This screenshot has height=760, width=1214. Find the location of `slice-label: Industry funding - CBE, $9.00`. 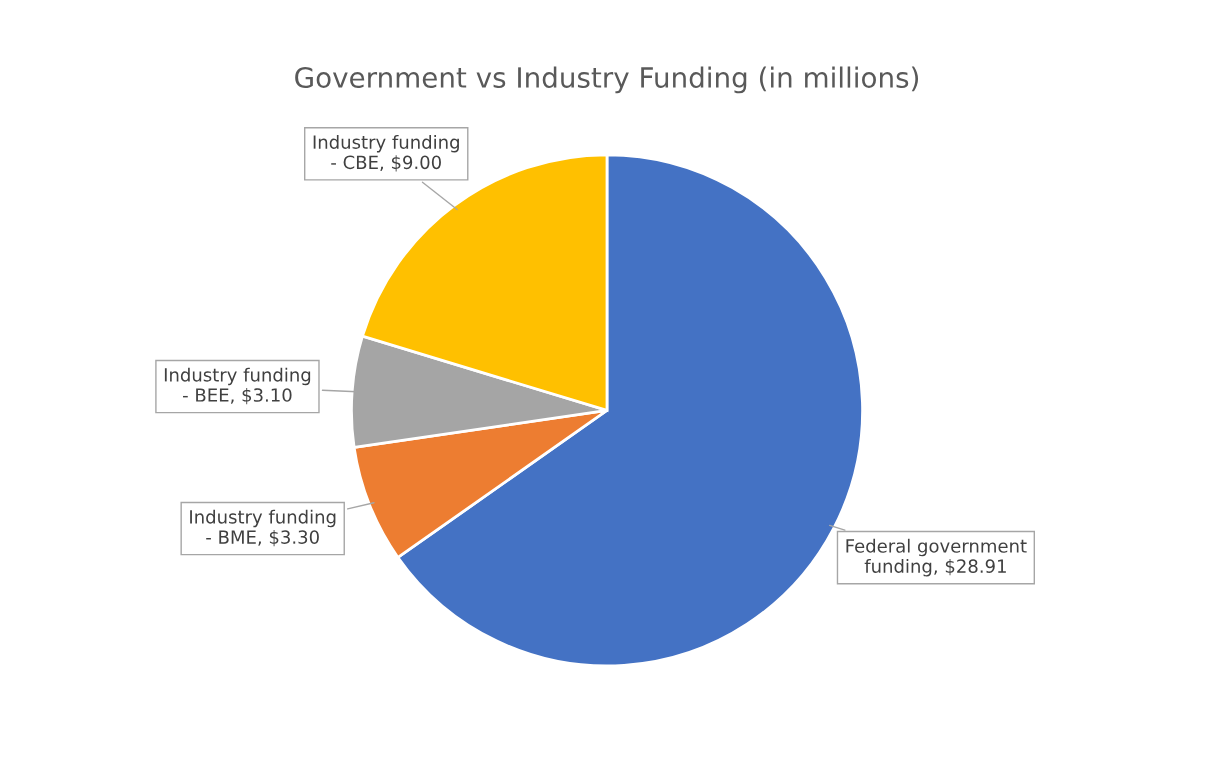

slice-label: Industry funding - CBE, $9.00 is located at coordinates (386, 153).